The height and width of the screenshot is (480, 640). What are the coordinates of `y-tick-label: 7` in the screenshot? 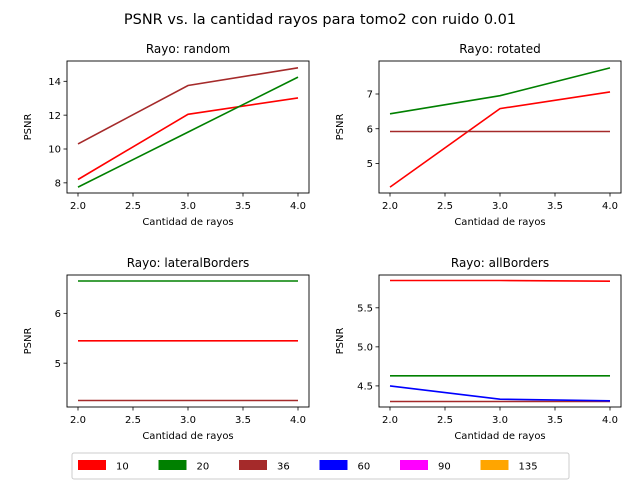 It's located at (370, 95).